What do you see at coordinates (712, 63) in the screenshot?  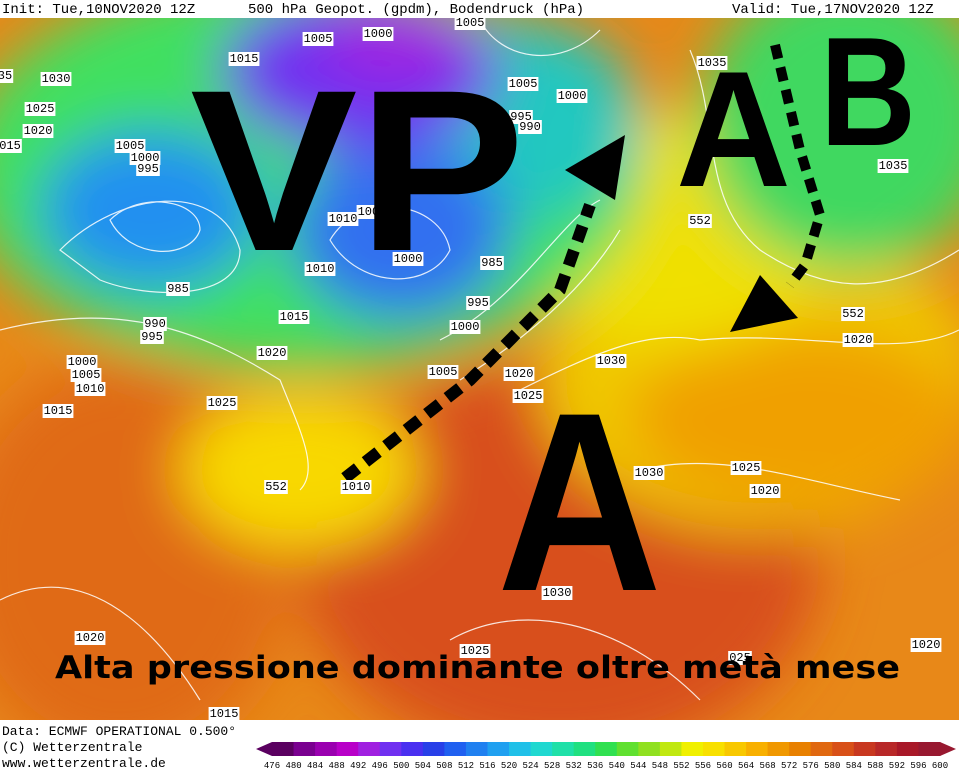 I see `contour-label: 1035` at bounding box center [712, 63].